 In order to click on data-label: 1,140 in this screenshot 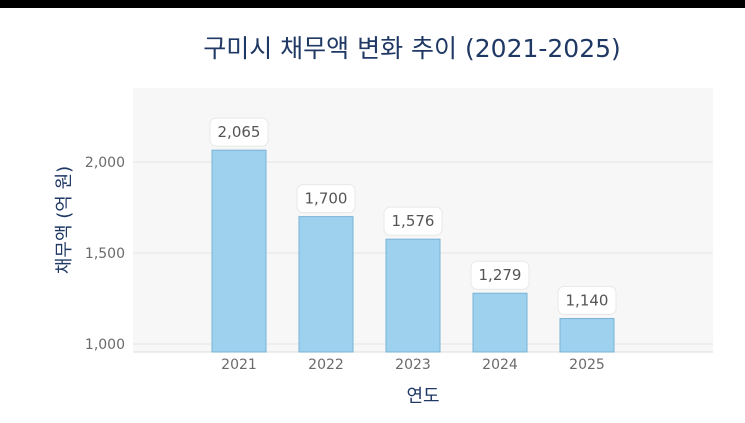, I will do `click(587, 301)`.